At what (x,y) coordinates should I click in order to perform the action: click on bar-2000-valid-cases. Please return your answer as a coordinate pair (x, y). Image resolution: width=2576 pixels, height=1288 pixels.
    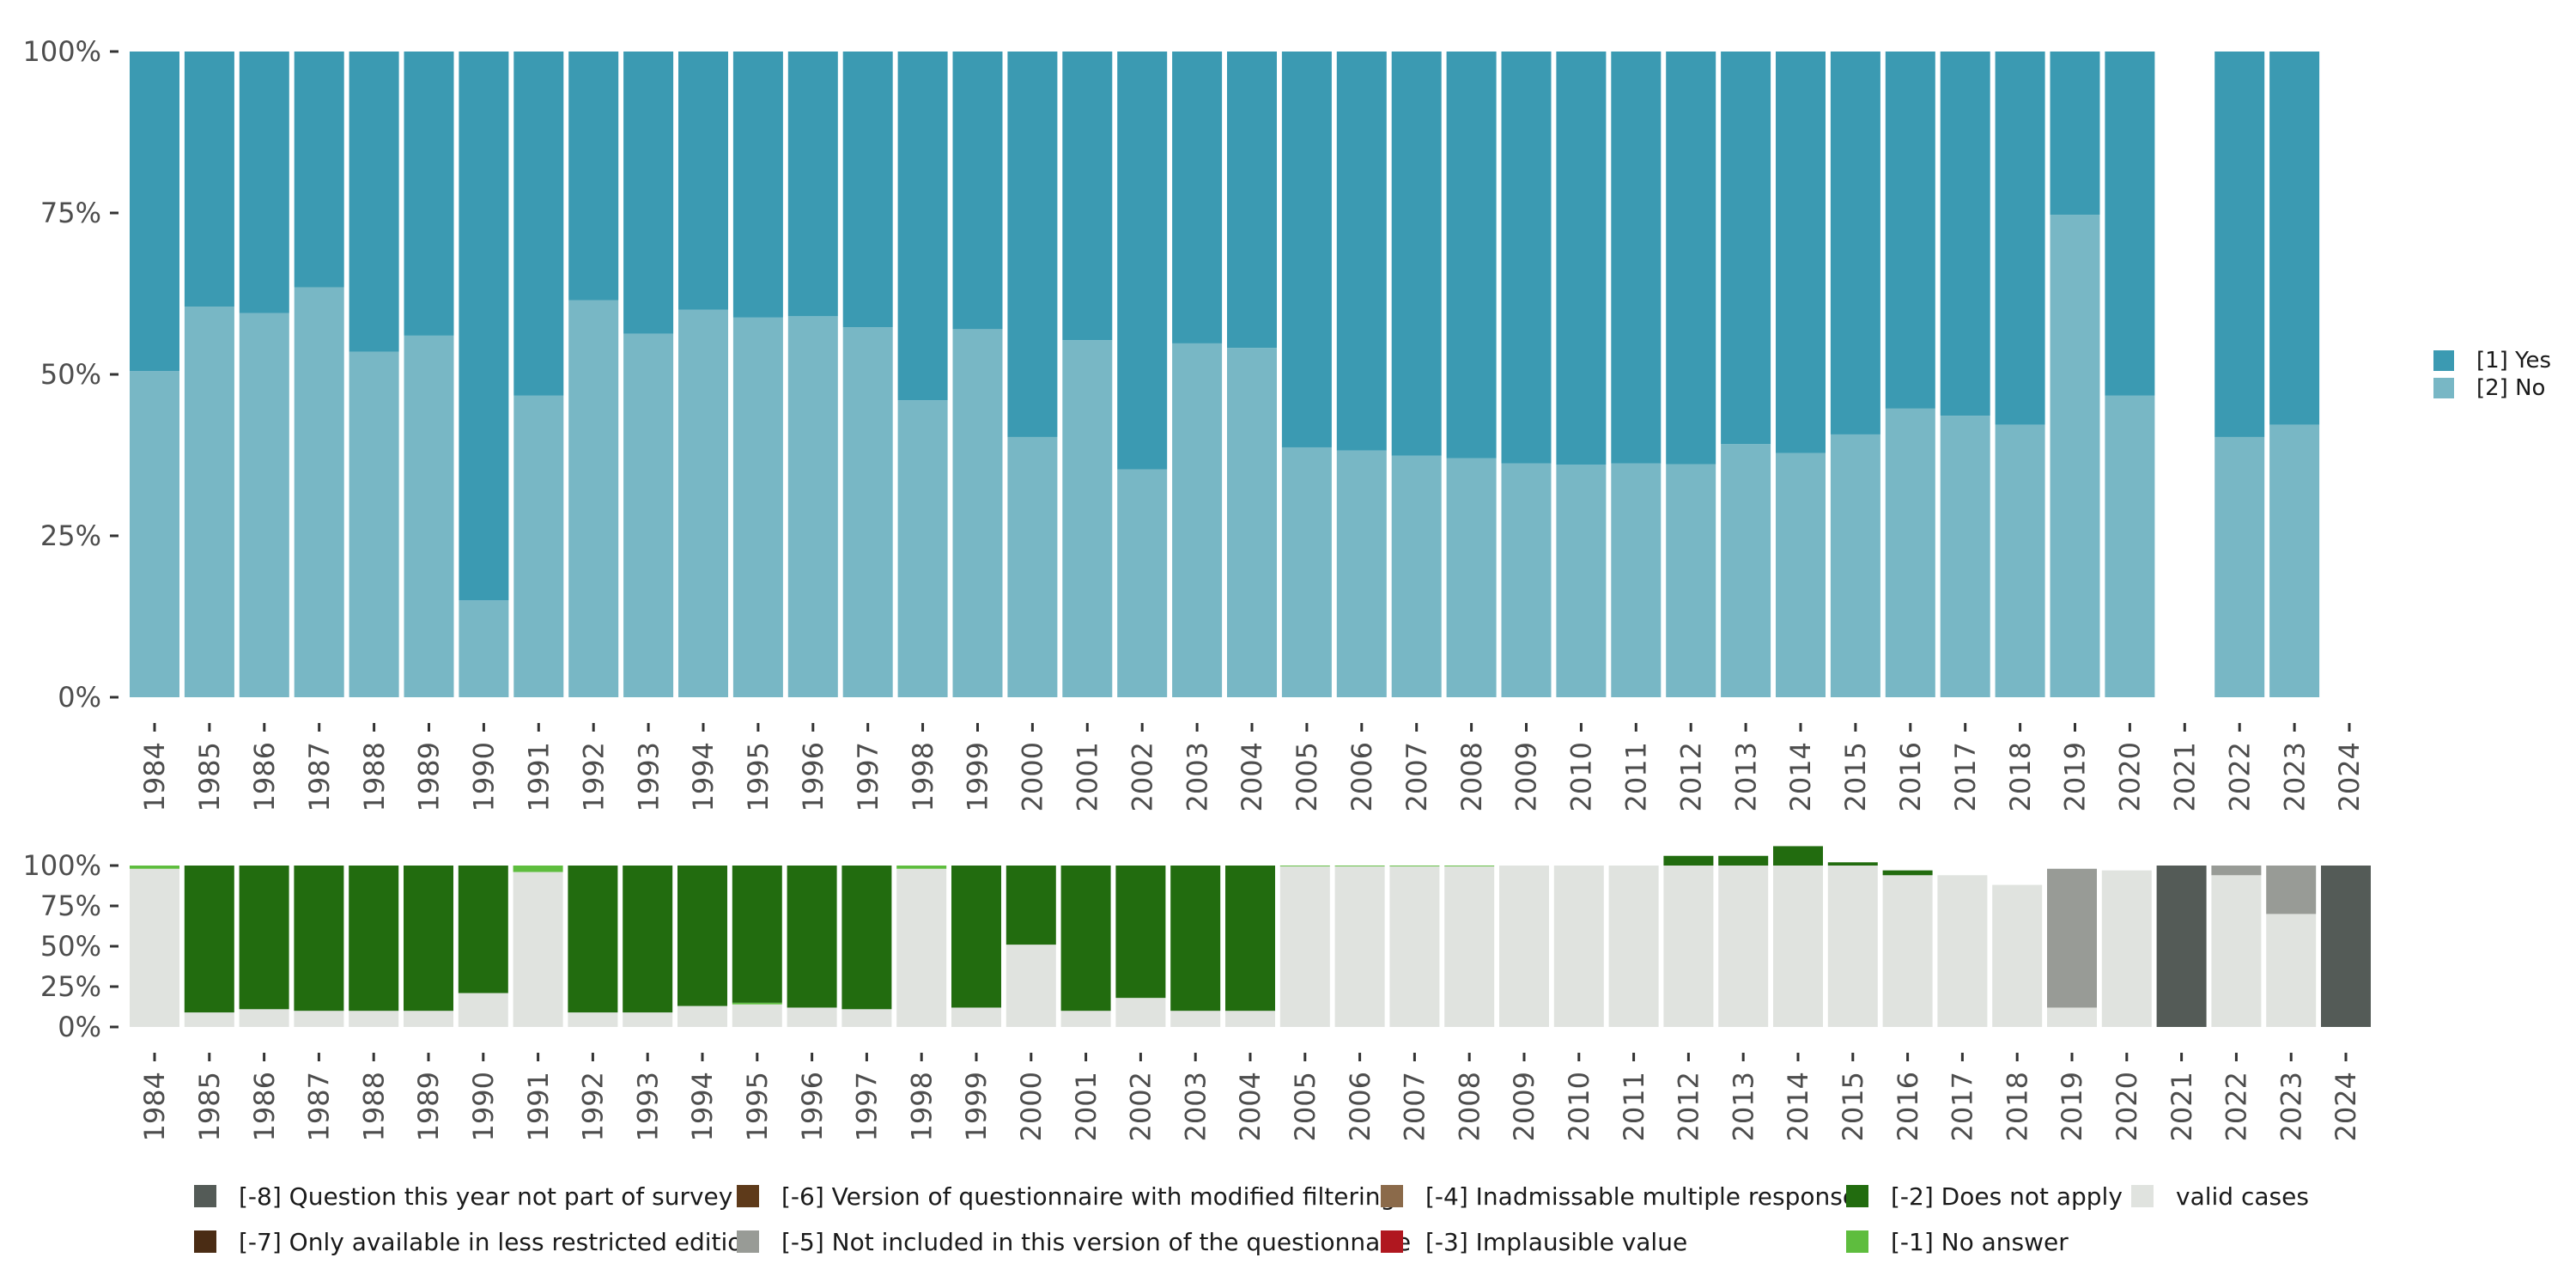
    Looking at the image, I should click on (1030, 986).